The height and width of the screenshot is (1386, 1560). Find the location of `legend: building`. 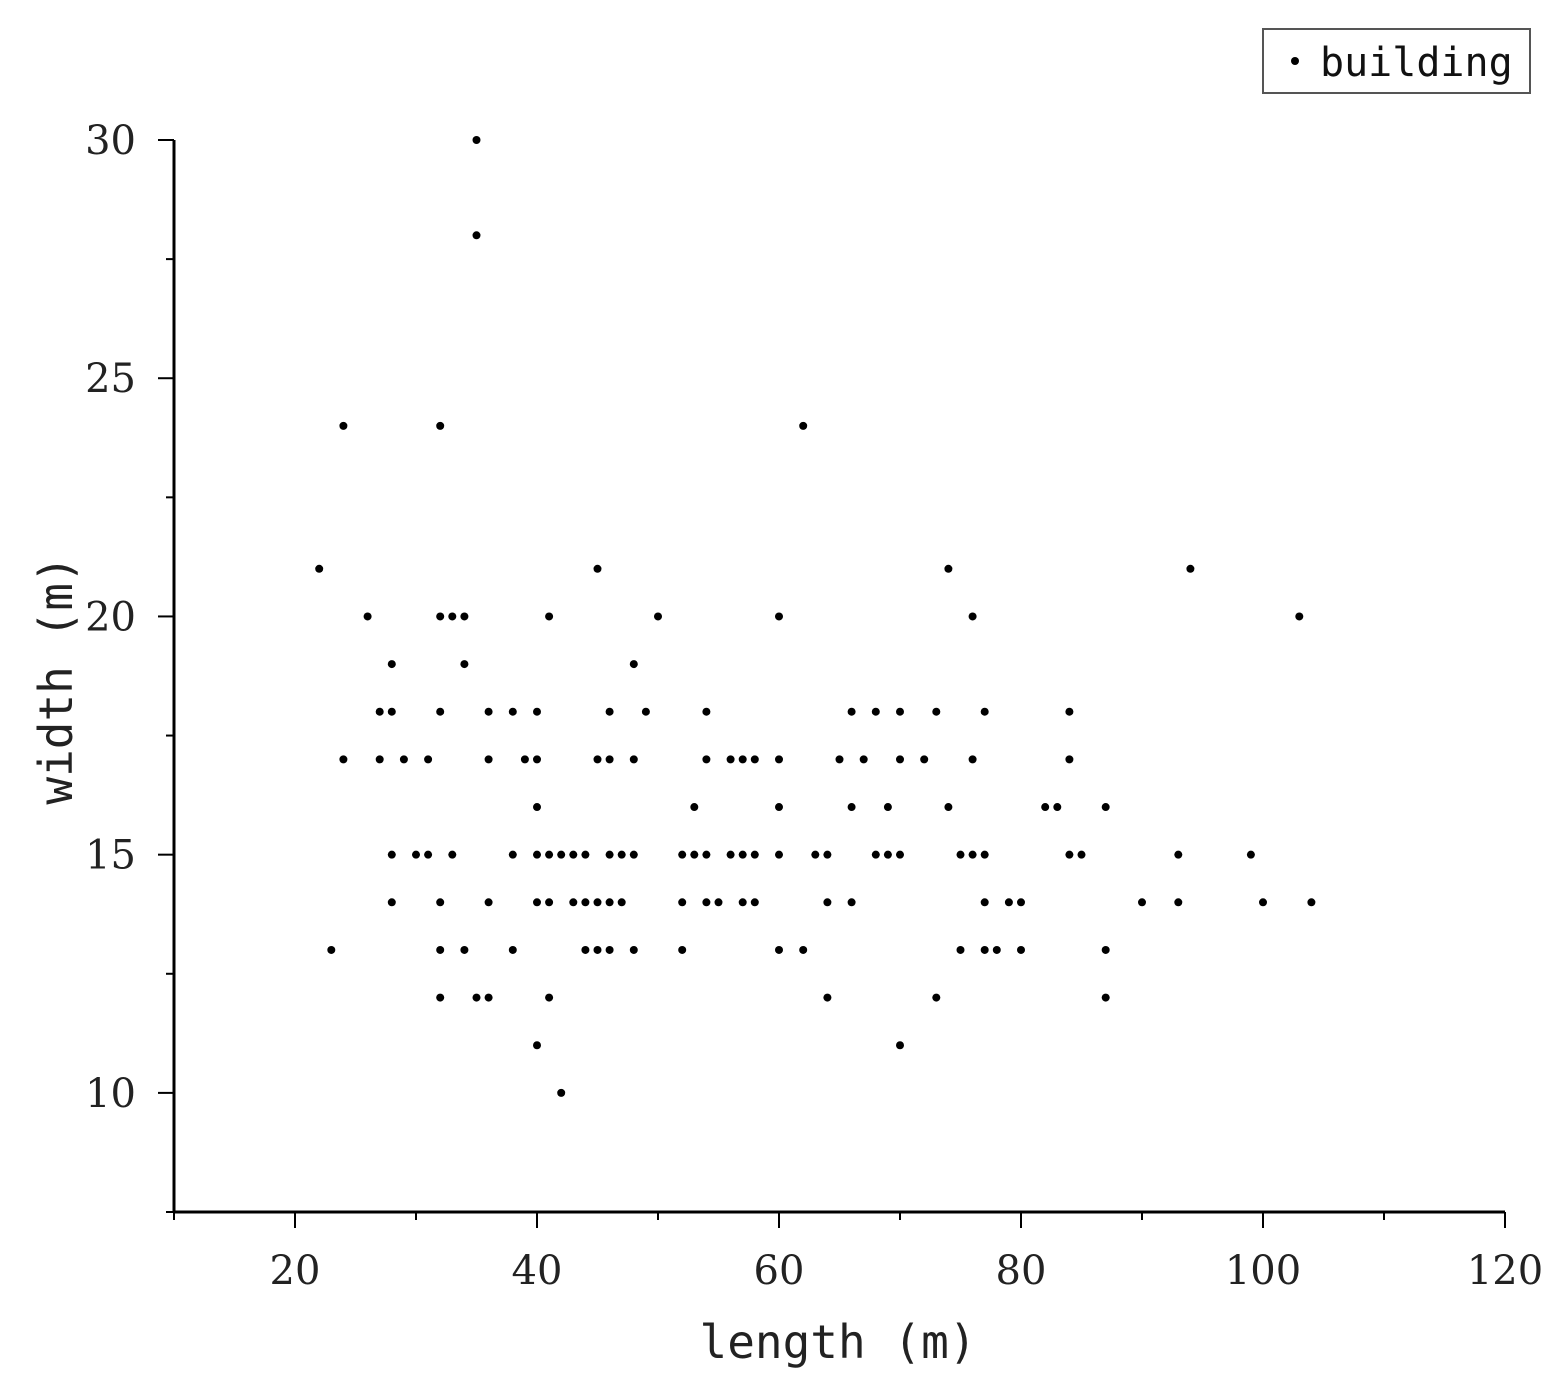

legend: building is located at coordinates (1396, 61).